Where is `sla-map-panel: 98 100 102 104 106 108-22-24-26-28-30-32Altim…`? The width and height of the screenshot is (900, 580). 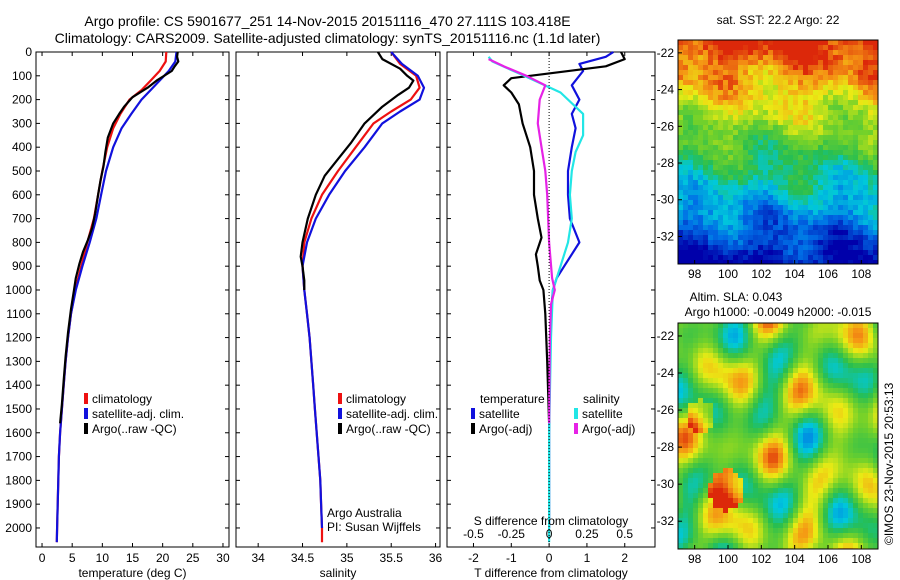 sla-map-panel: 98 100 102 104 106 108-22-24-26-28-30-32Altim… is located at coordinates (768, 428).